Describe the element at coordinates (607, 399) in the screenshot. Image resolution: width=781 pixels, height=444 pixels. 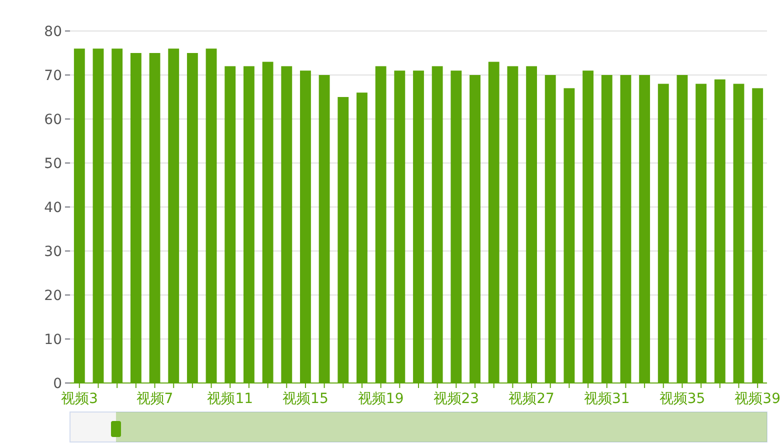
I see `x-tick-label: 视频31` at that location.